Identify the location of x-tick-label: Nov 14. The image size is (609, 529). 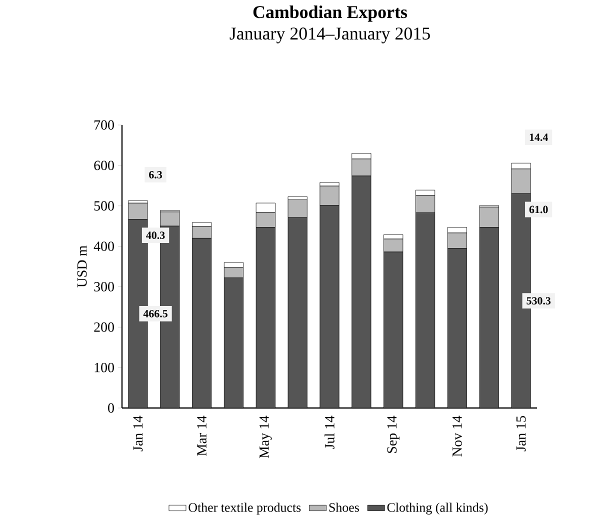
(457, 436).